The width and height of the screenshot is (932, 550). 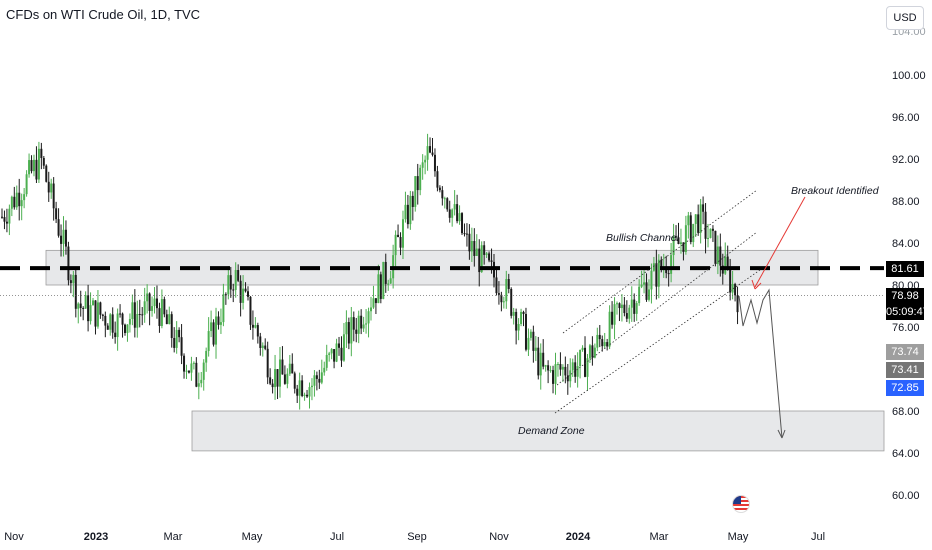 What do you see at coordinates (780, 242) in the screenshot?
I see `breakout-arrow` at bounding box center [780, 242].